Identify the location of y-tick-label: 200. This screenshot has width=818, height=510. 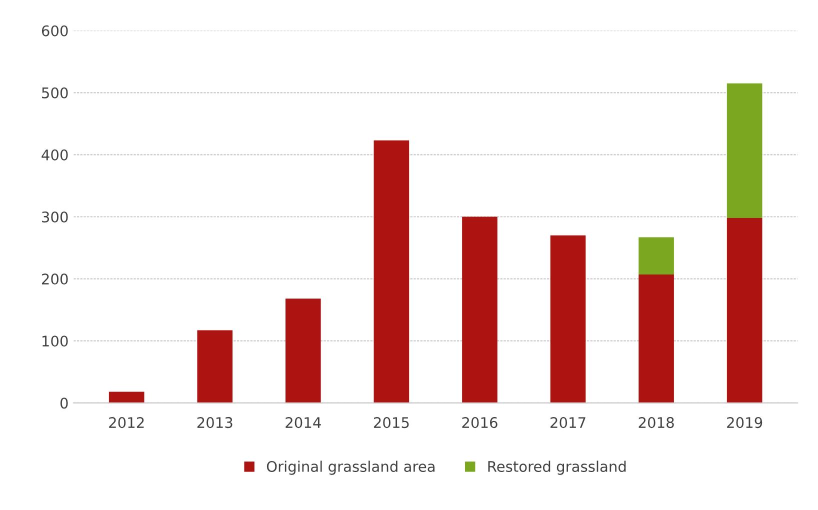
(55, 279).